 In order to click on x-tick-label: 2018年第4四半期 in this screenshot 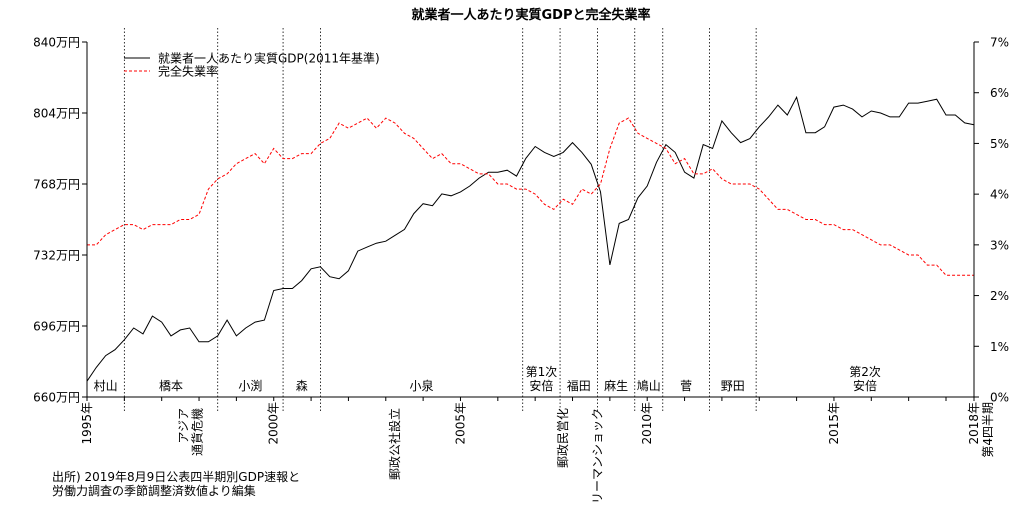, I will do `click(981, 430)`.